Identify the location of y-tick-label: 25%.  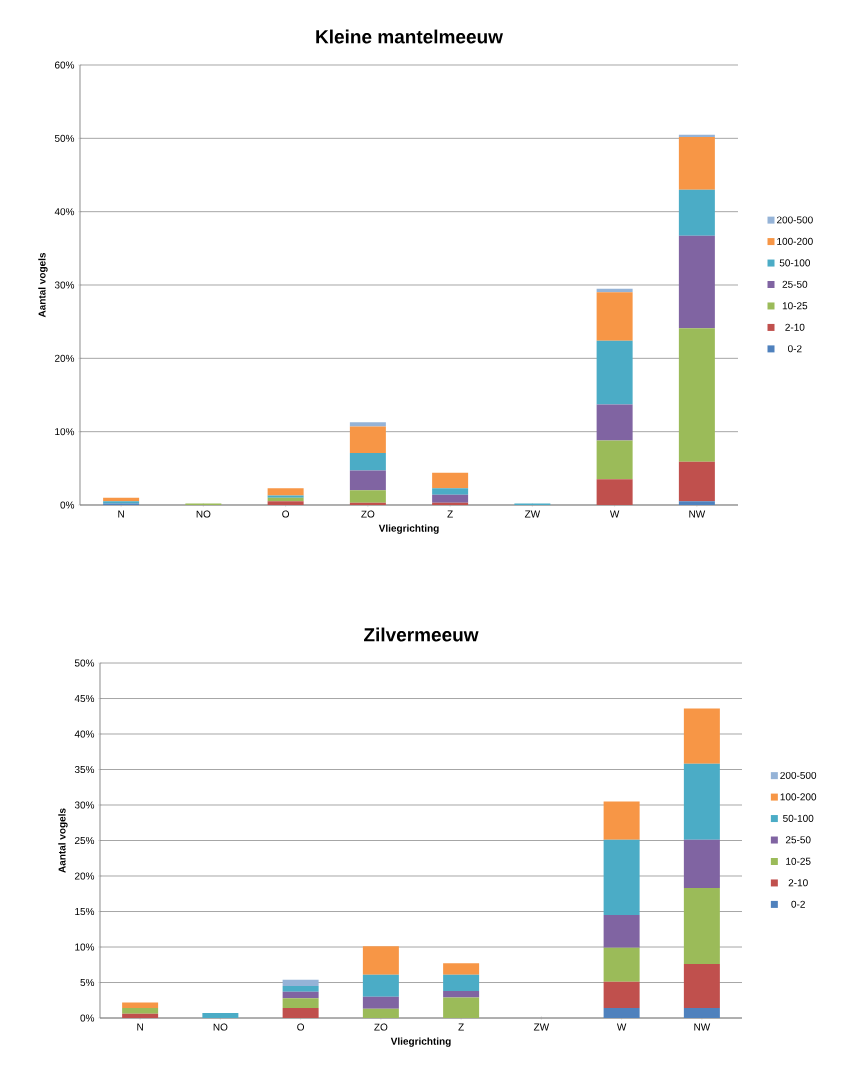
(84, 840).